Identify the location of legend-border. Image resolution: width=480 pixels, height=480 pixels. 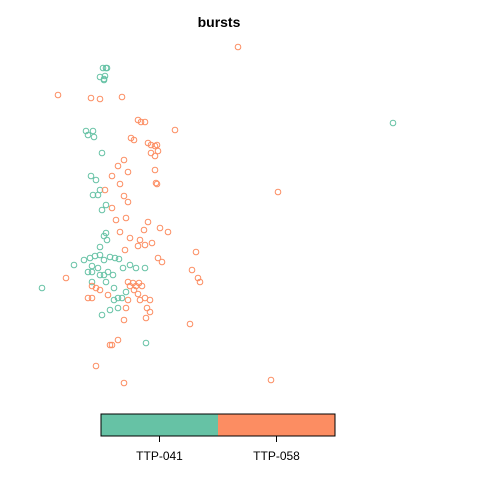
(218, 425).